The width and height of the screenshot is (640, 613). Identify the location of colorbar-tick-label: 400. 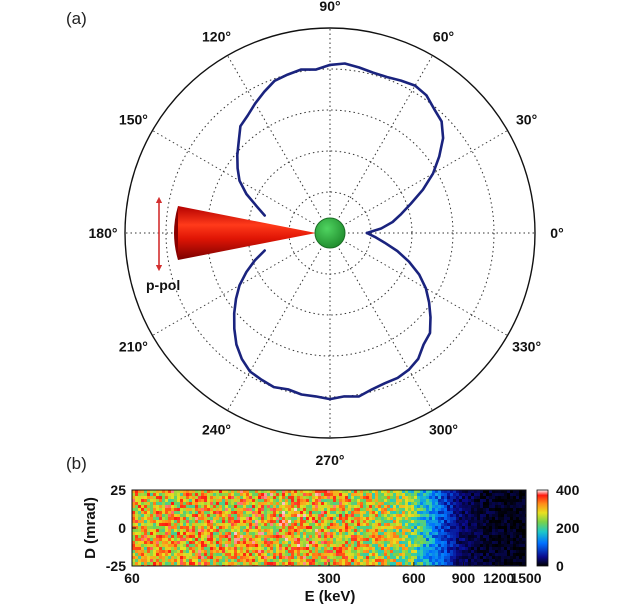
(568, 490).